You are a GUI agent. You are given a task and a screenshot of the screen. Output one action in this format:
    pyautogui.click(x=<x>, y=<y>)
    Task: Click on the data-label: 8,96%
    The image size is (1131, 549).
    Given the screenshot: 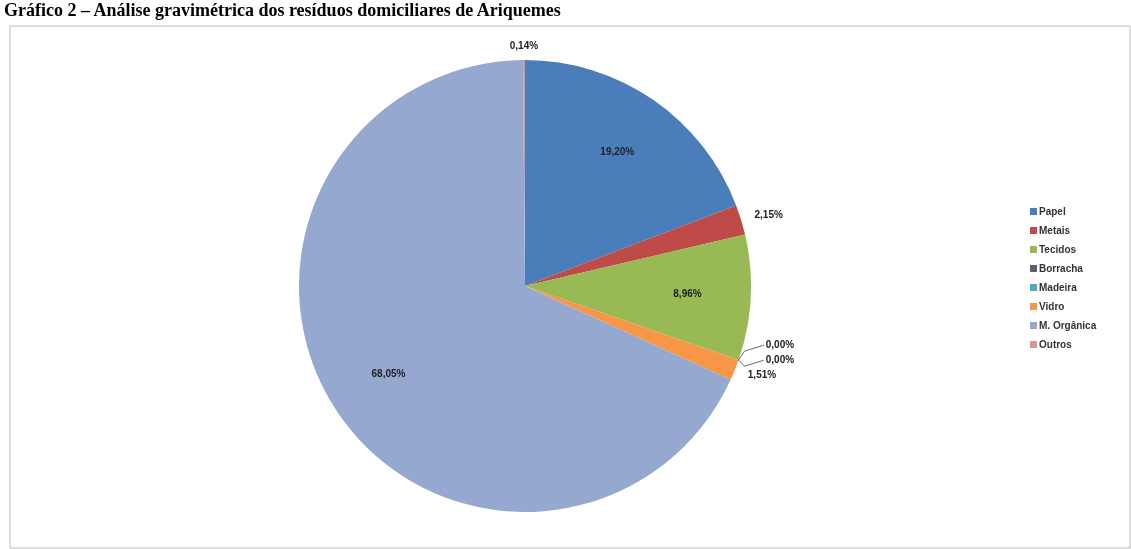 What is the action you would take?
    pyautogui.click(x=687, y=294)
    